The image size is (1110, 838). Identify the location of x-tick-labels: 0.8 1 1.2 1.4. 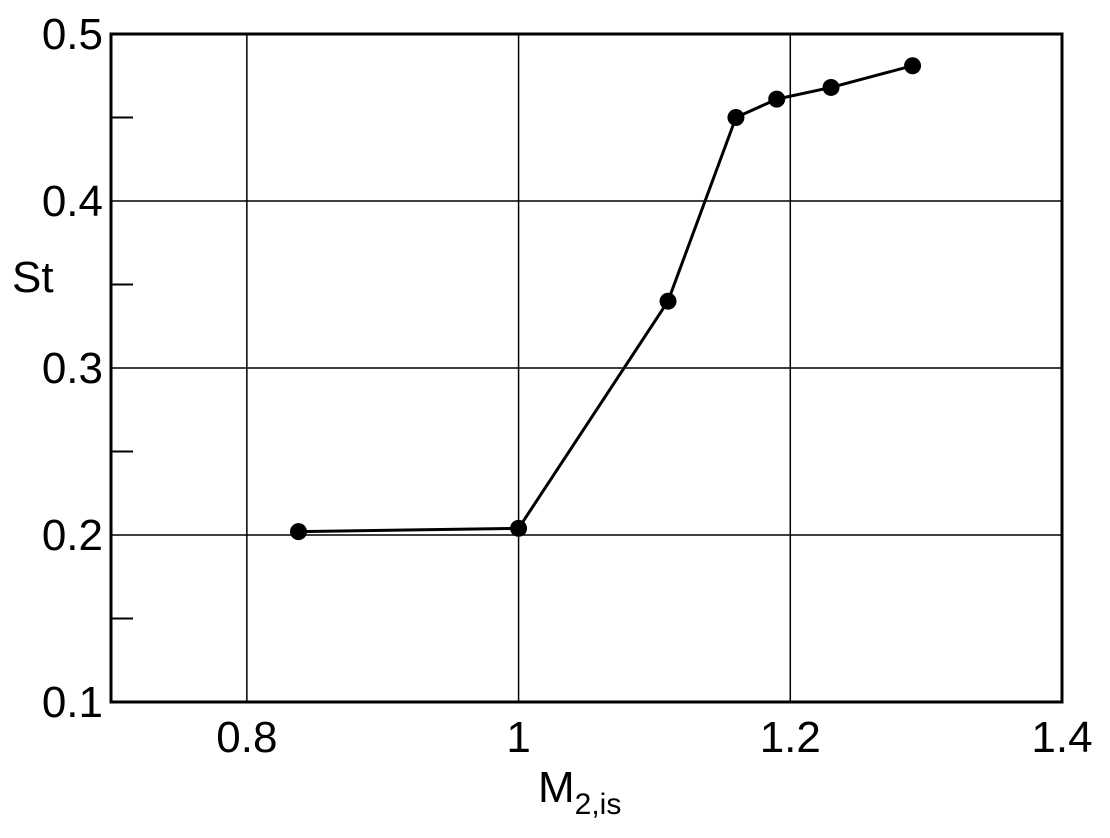
(654, 737).